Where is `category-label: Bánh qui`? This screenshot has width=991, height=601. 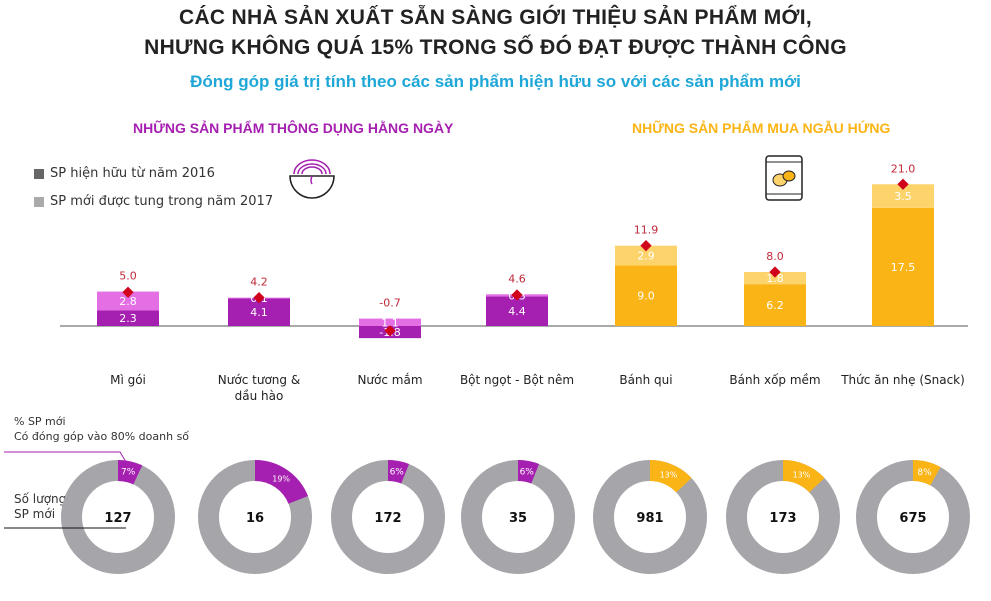
category-label: Bánh qui is located at coordinates (645, 380).